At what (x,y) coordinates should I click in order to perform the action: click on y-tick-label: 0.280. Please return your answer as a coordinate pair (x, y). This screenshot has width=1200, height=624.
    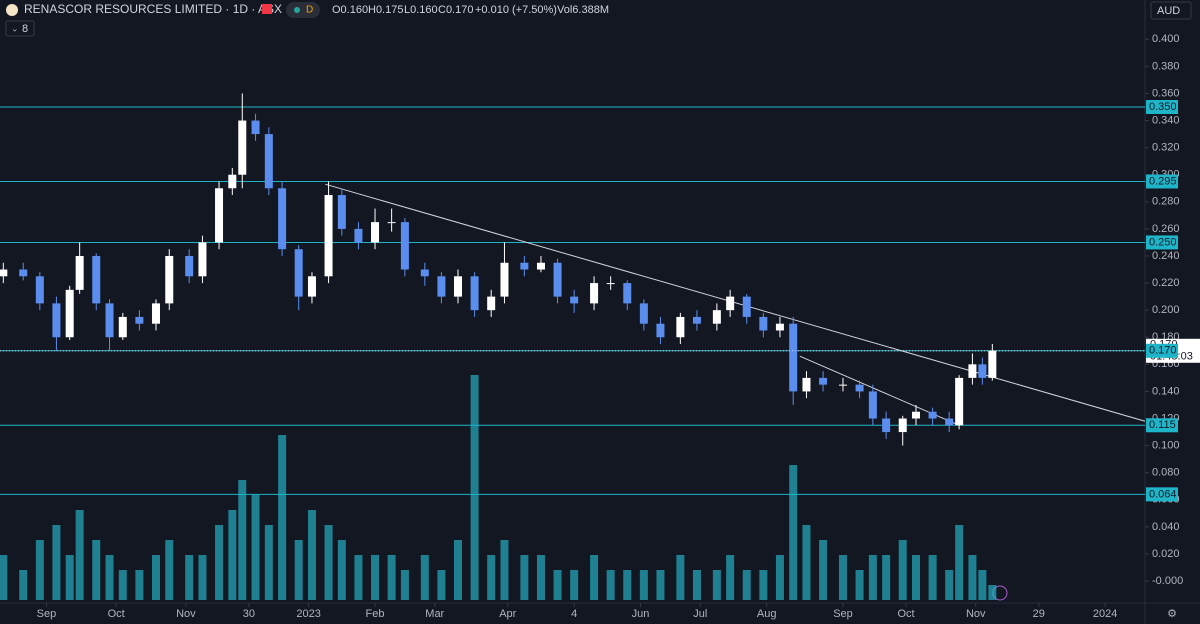
    Looking at the image, I should click on (1166, 202).